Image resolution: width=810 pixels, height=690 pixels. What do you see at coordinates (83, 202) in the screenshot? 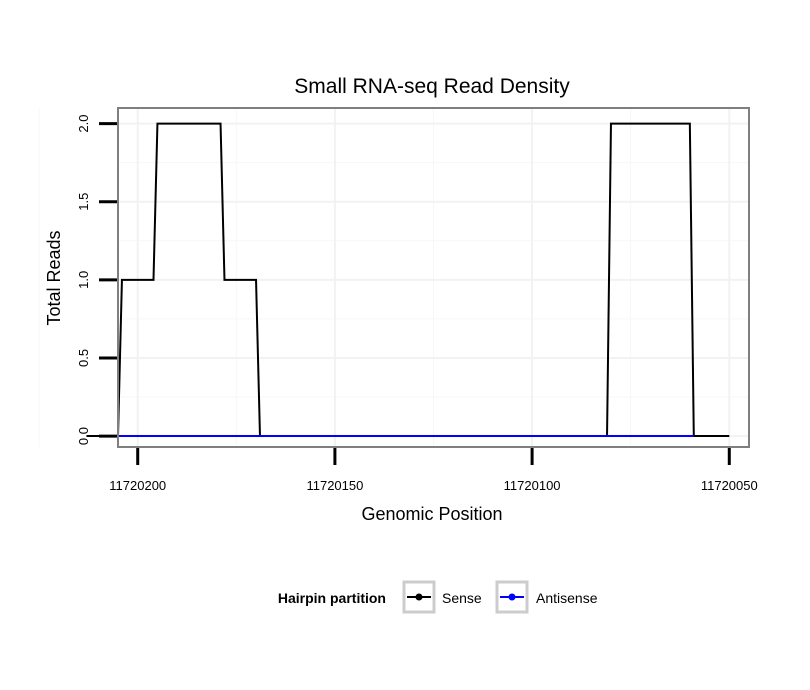
I see `y-tick-label: 1.5` at bounding box center [83, 202].